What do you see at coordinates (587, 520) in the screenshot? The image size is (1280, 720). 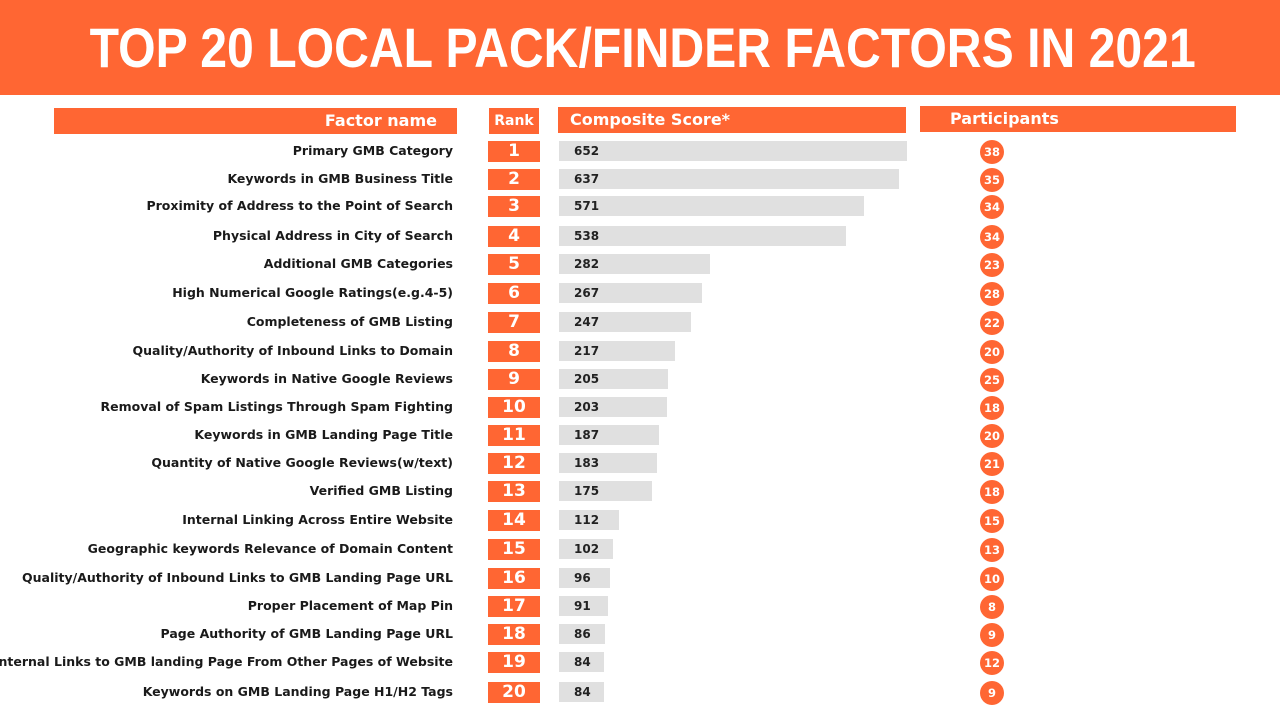 I see `score-value-label: 112` at bounding box center [587, 520].